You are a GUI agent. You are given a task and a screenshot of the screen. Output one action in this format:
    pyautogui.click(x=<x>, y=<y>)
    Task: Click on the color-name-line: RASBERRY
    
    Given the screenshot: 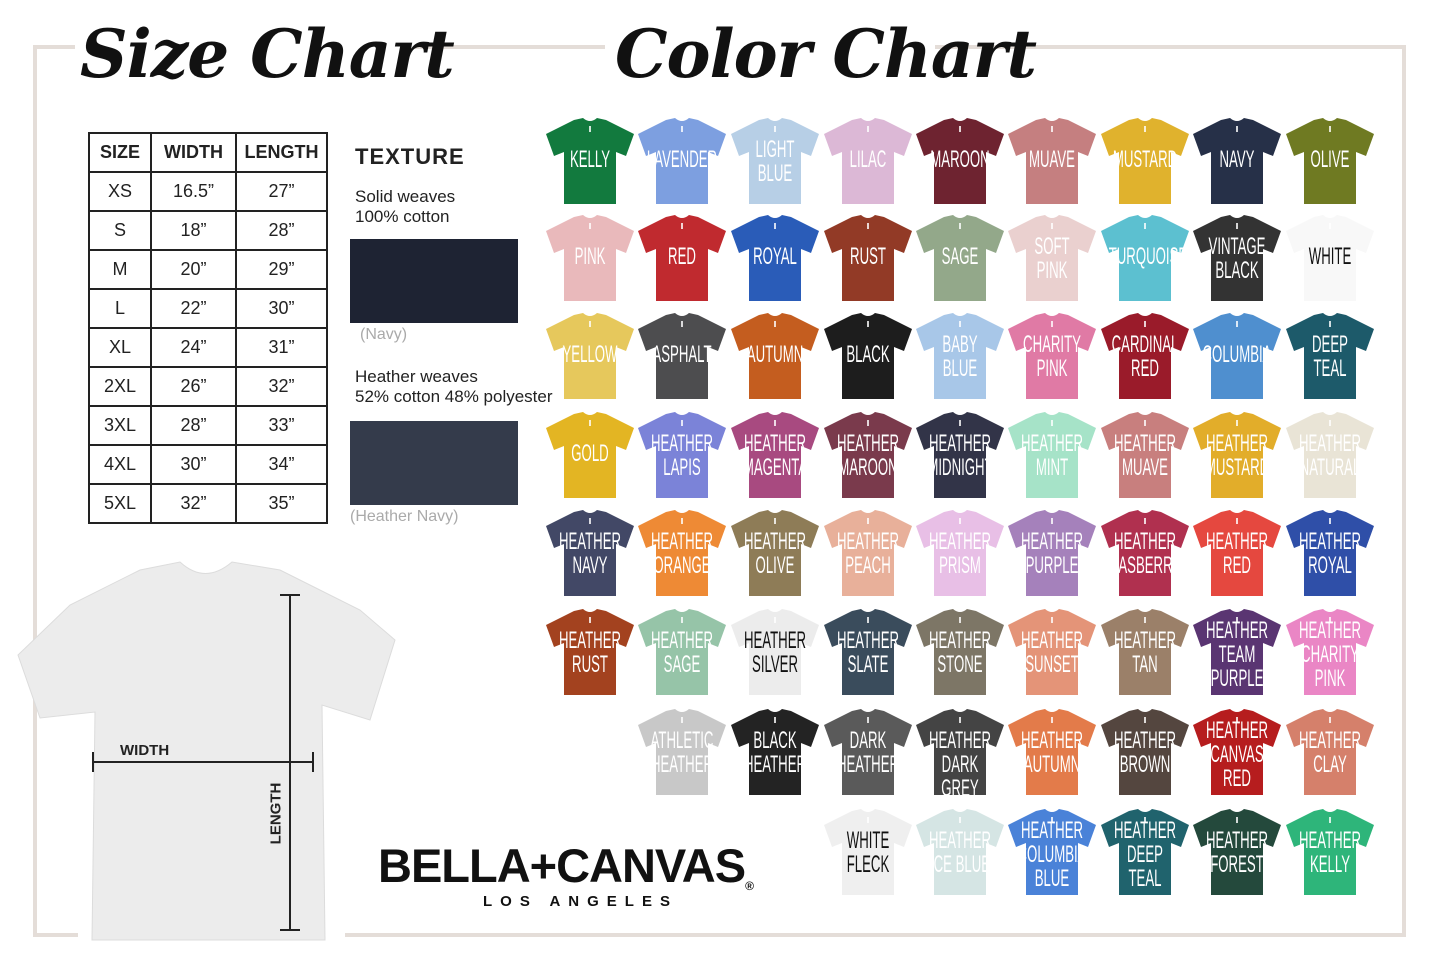 What is the action you would take?
    pyautogui.click(x=1145, y=565)
    